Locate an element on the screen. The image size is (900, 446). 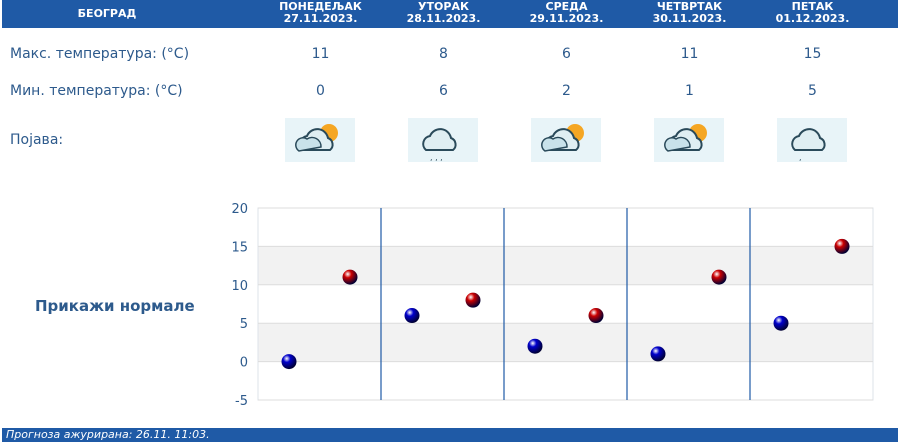
cloud-light-rain-icon: , is located at coordinates (812, 140).